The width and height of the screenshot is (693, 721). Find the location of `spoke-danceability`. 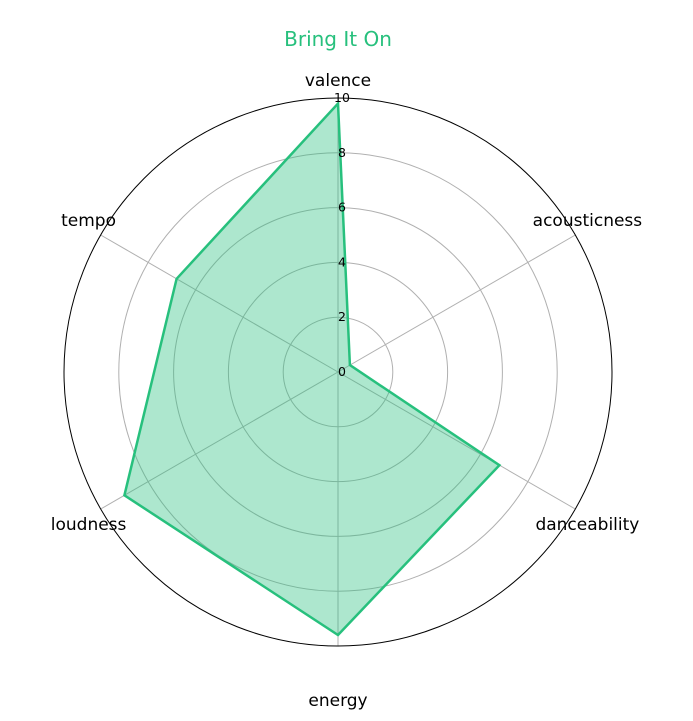

spoke-danceability is located at coordinates (456, 440).